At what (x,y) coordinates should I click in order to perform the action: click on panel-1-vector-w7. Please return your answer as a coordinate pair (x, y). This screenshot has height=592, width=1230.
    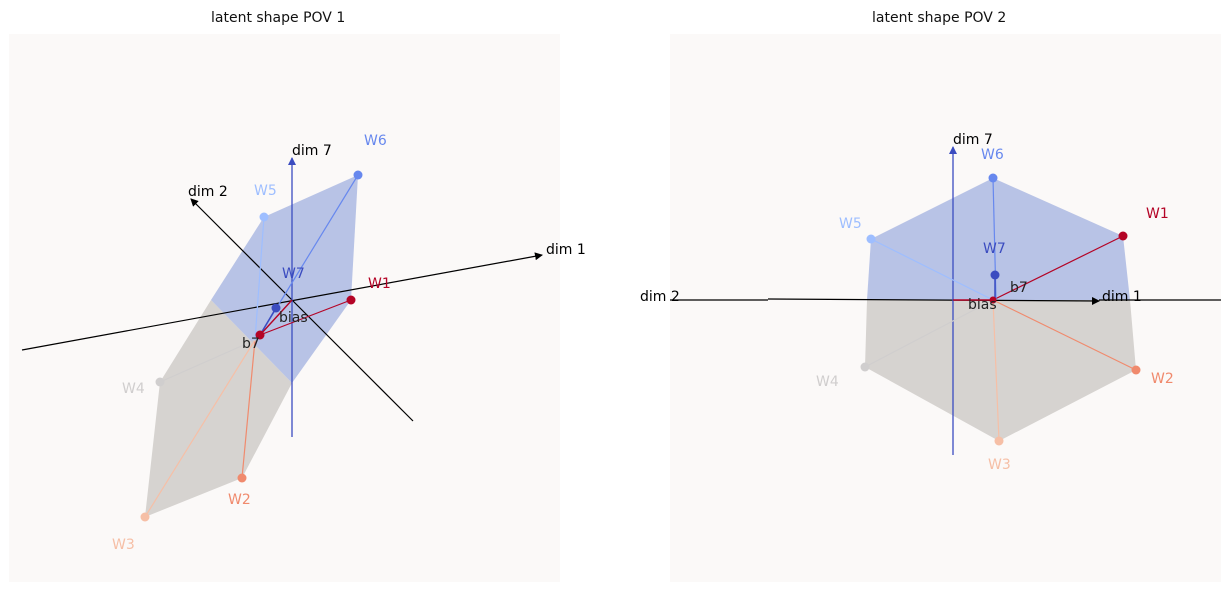
    Looking at the image, I should click on (268, 321).